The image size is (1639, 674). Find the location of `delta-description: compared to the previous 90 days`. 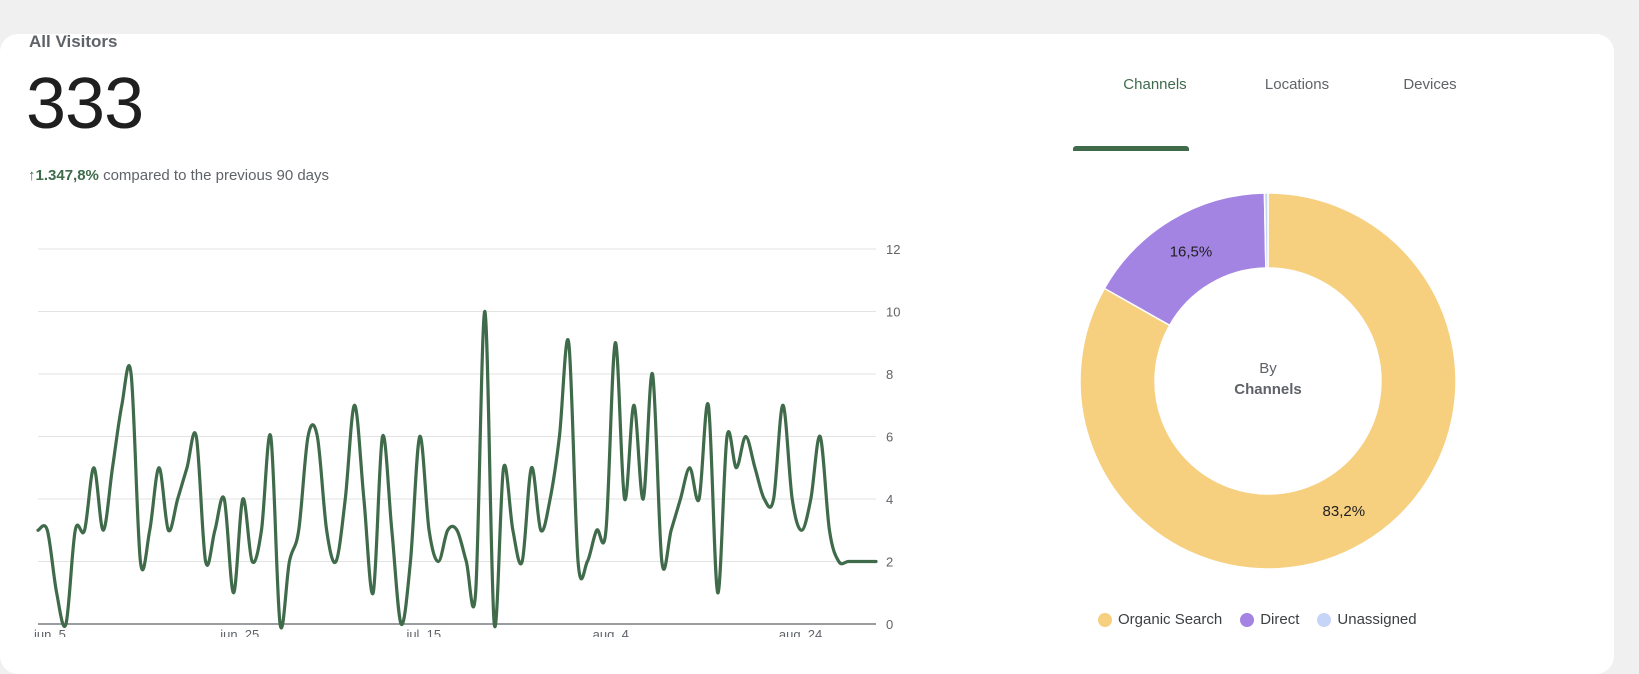

delta-description: compared to the previous 90 days is located at coordinates (216, 175).